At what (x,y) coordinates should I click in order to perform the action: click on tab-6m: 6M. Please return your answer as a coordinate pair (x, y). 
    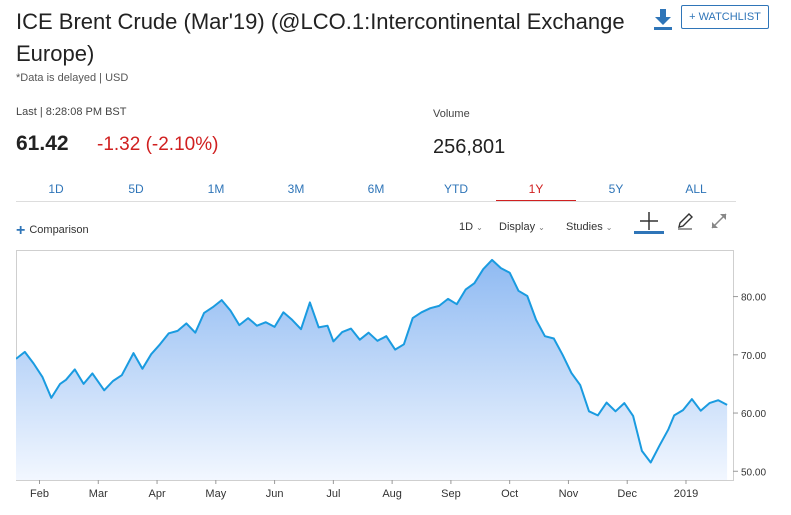
    Looking at the image, I should click on (376, 189).